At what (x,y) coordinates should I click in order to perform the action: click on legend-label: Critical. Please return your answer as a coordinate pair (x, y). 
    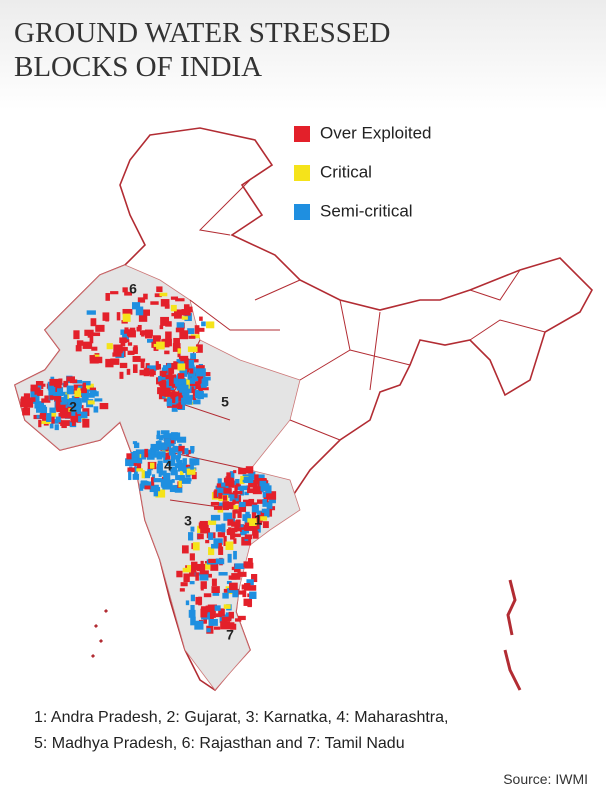
    Looking at the image, I should click on (346, 171).